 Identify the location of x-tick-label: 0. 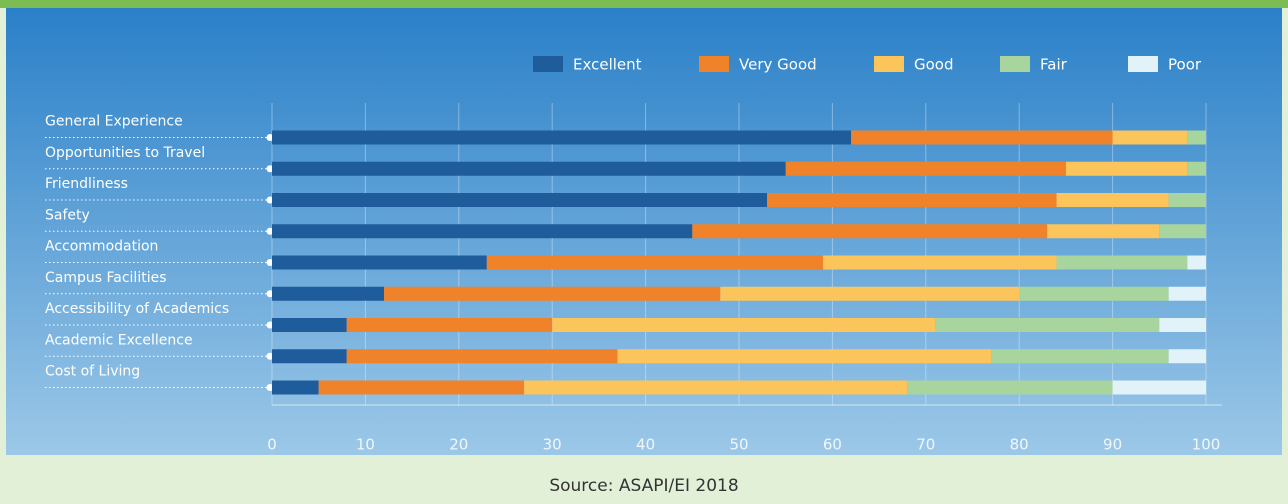
(272, 445).